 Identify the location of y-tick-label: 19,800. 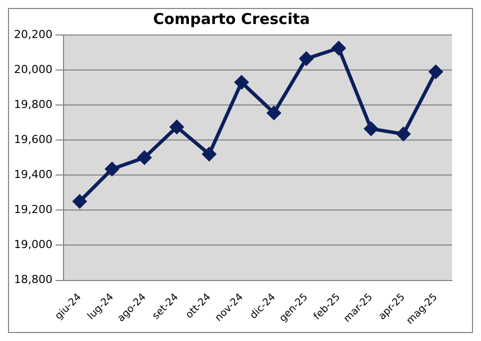
(33, 104).